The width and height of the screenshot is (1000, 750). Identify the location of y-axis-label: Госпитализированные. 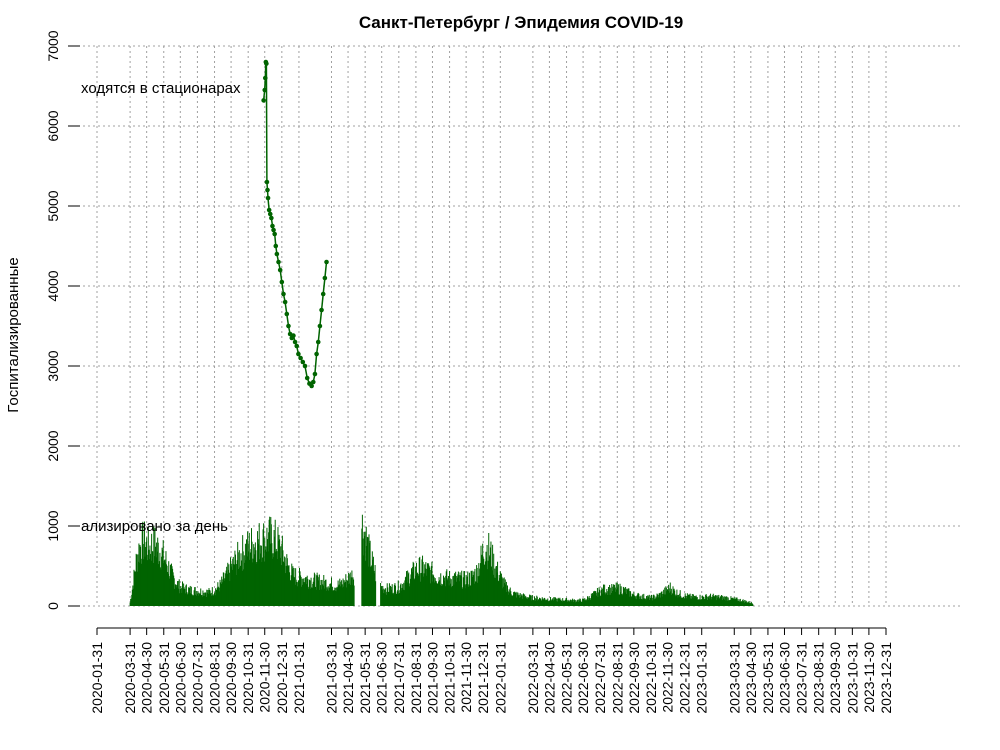
(13, 334).